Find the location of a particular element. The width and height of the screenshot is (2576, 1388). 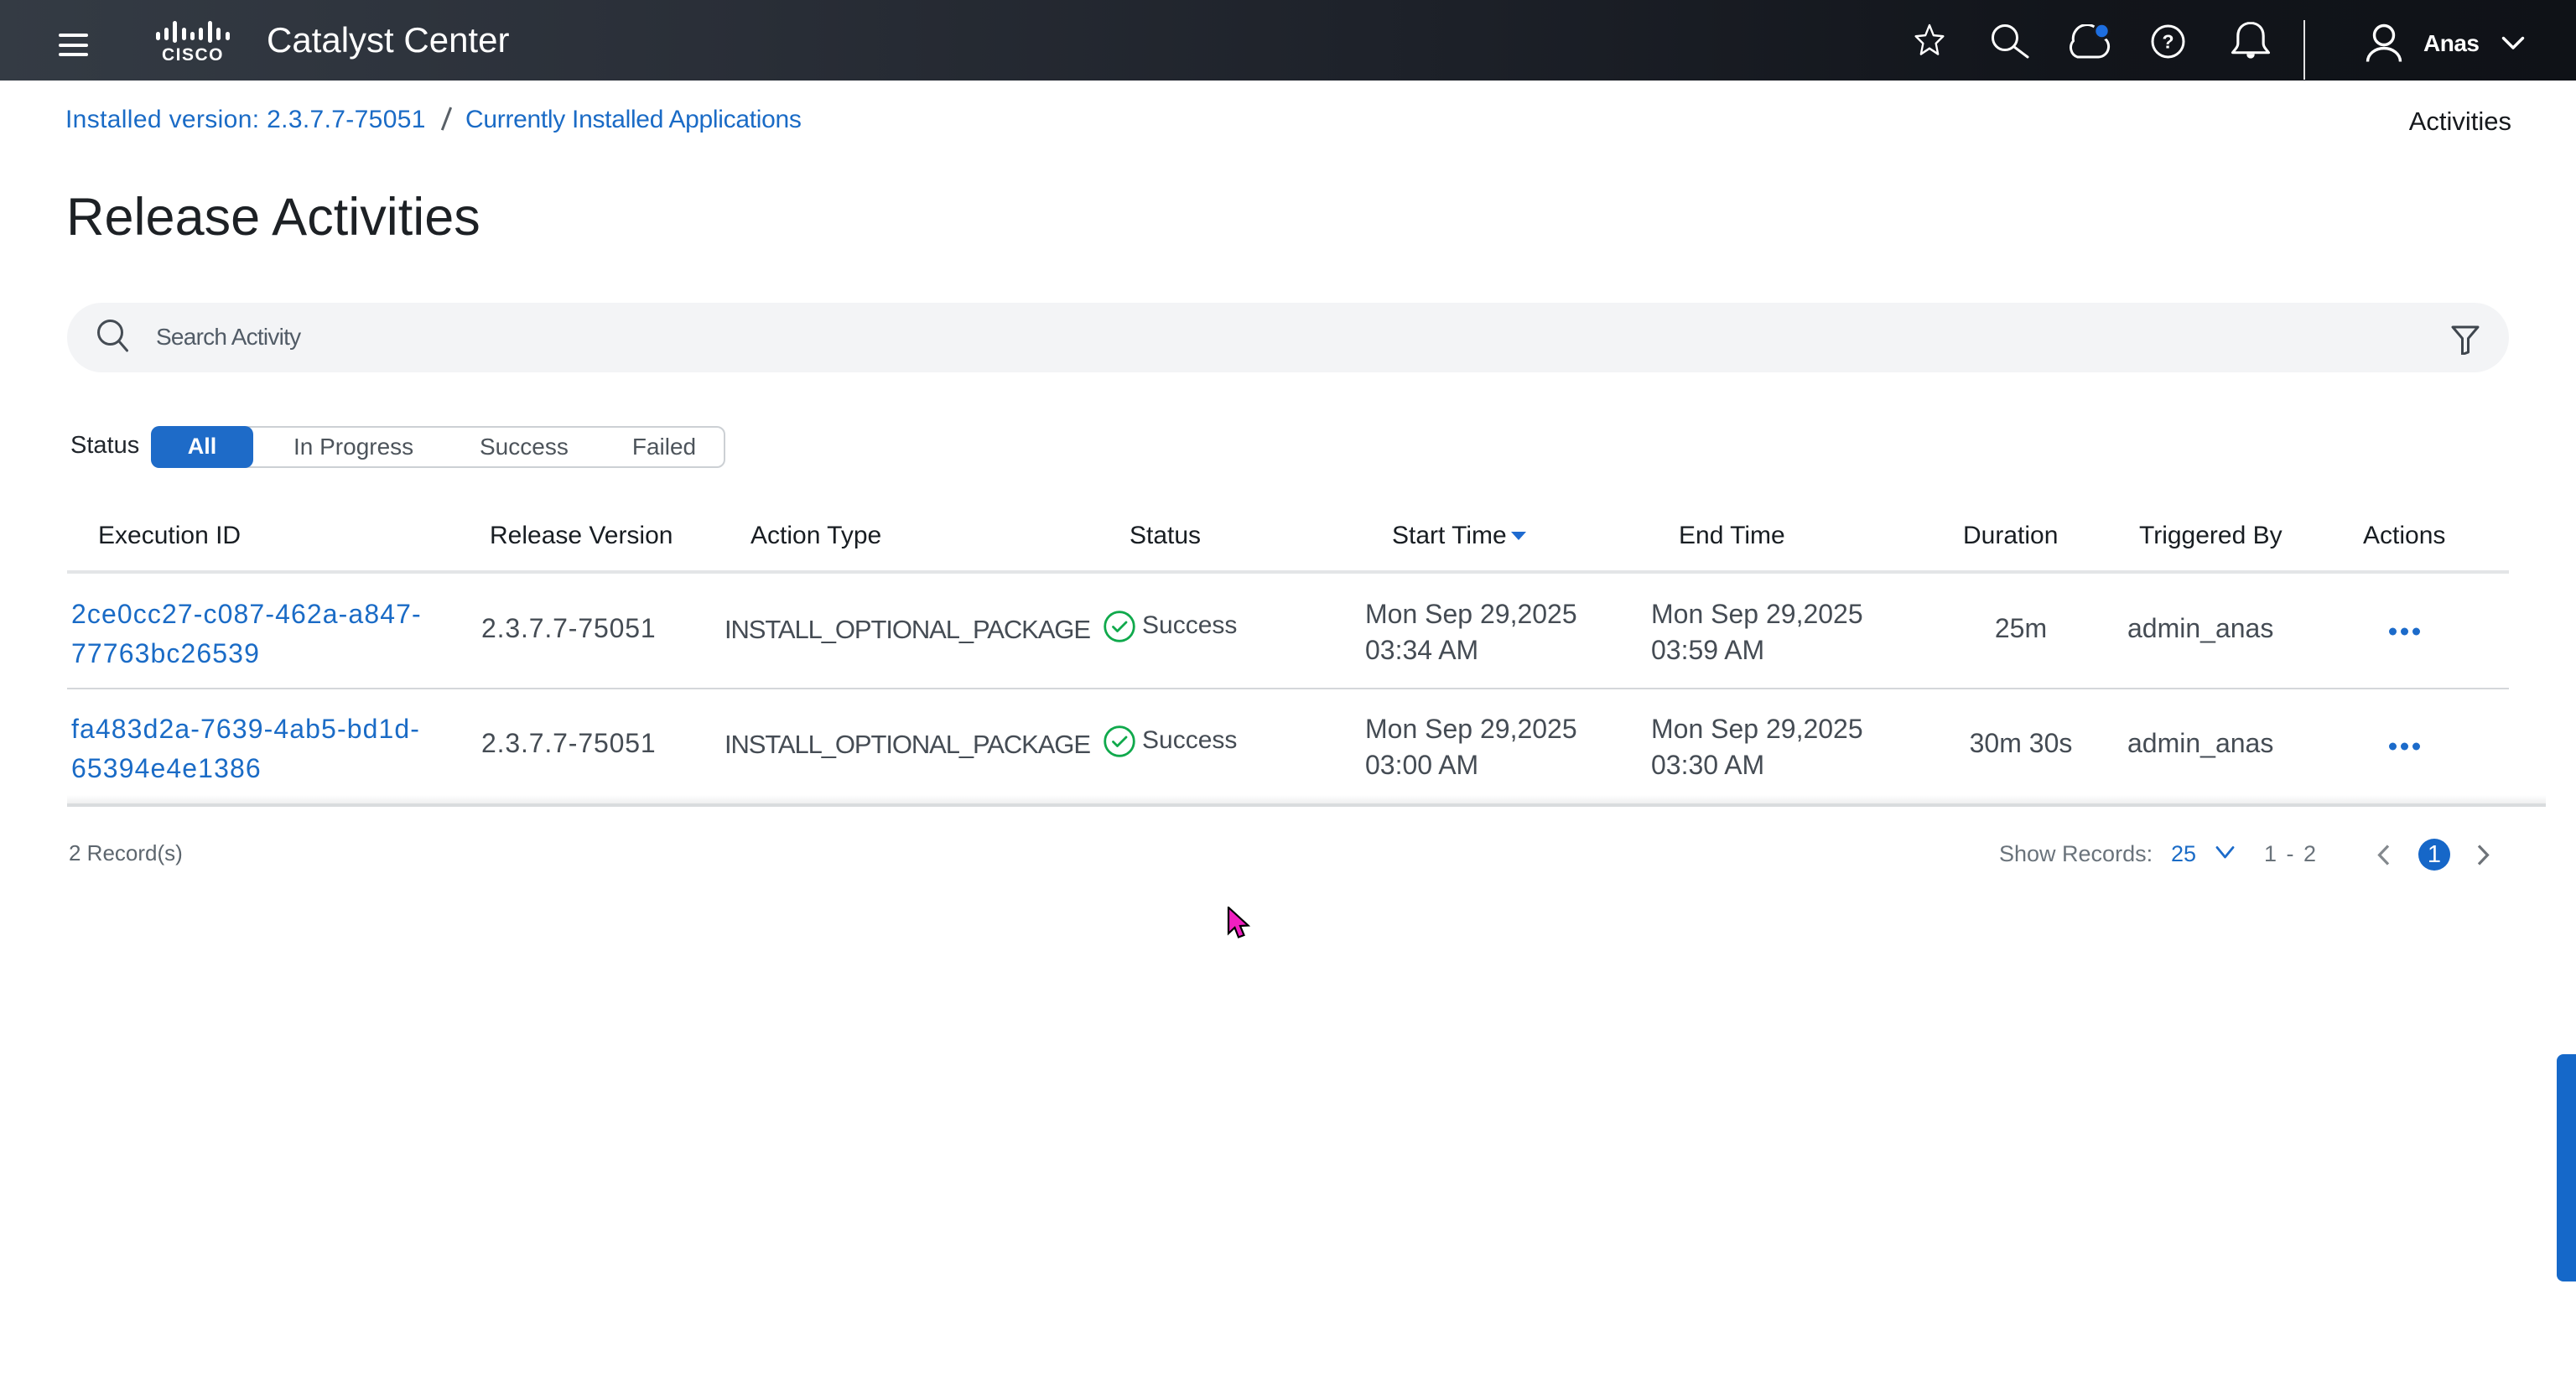

svg-text: CISCO is located at coordinates (193, 54).